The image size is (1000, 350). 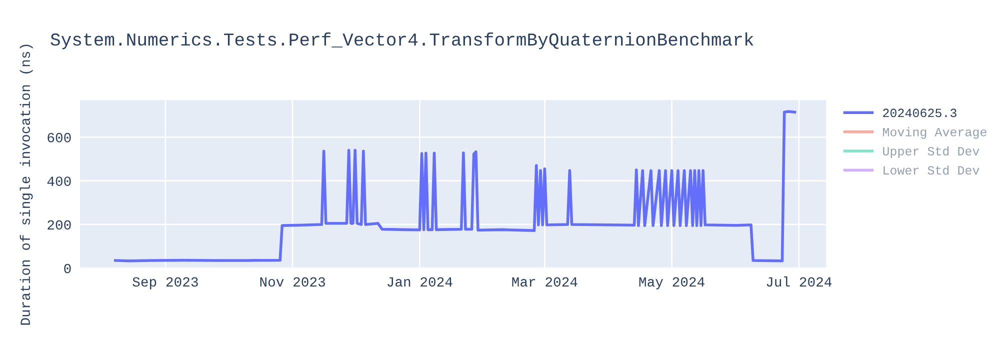 What do you see at coordinates (932, 170) in the screenshot?
I see `legend-label: Lower Std Dev` at bounding box center [932, 170].